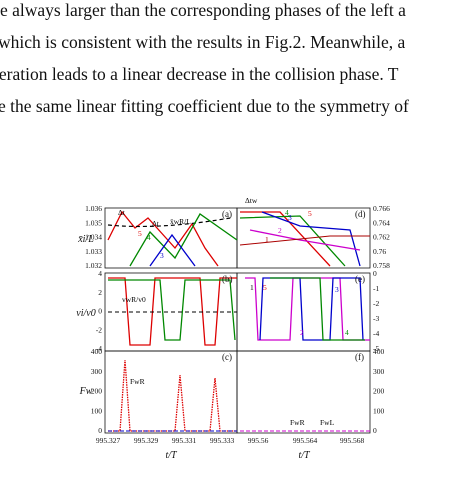 This screenshot has width=474, height=490. Describe the element at coordinates (352, 440) in the screenshot. I see `x-tick-label: 995.568` at that location.